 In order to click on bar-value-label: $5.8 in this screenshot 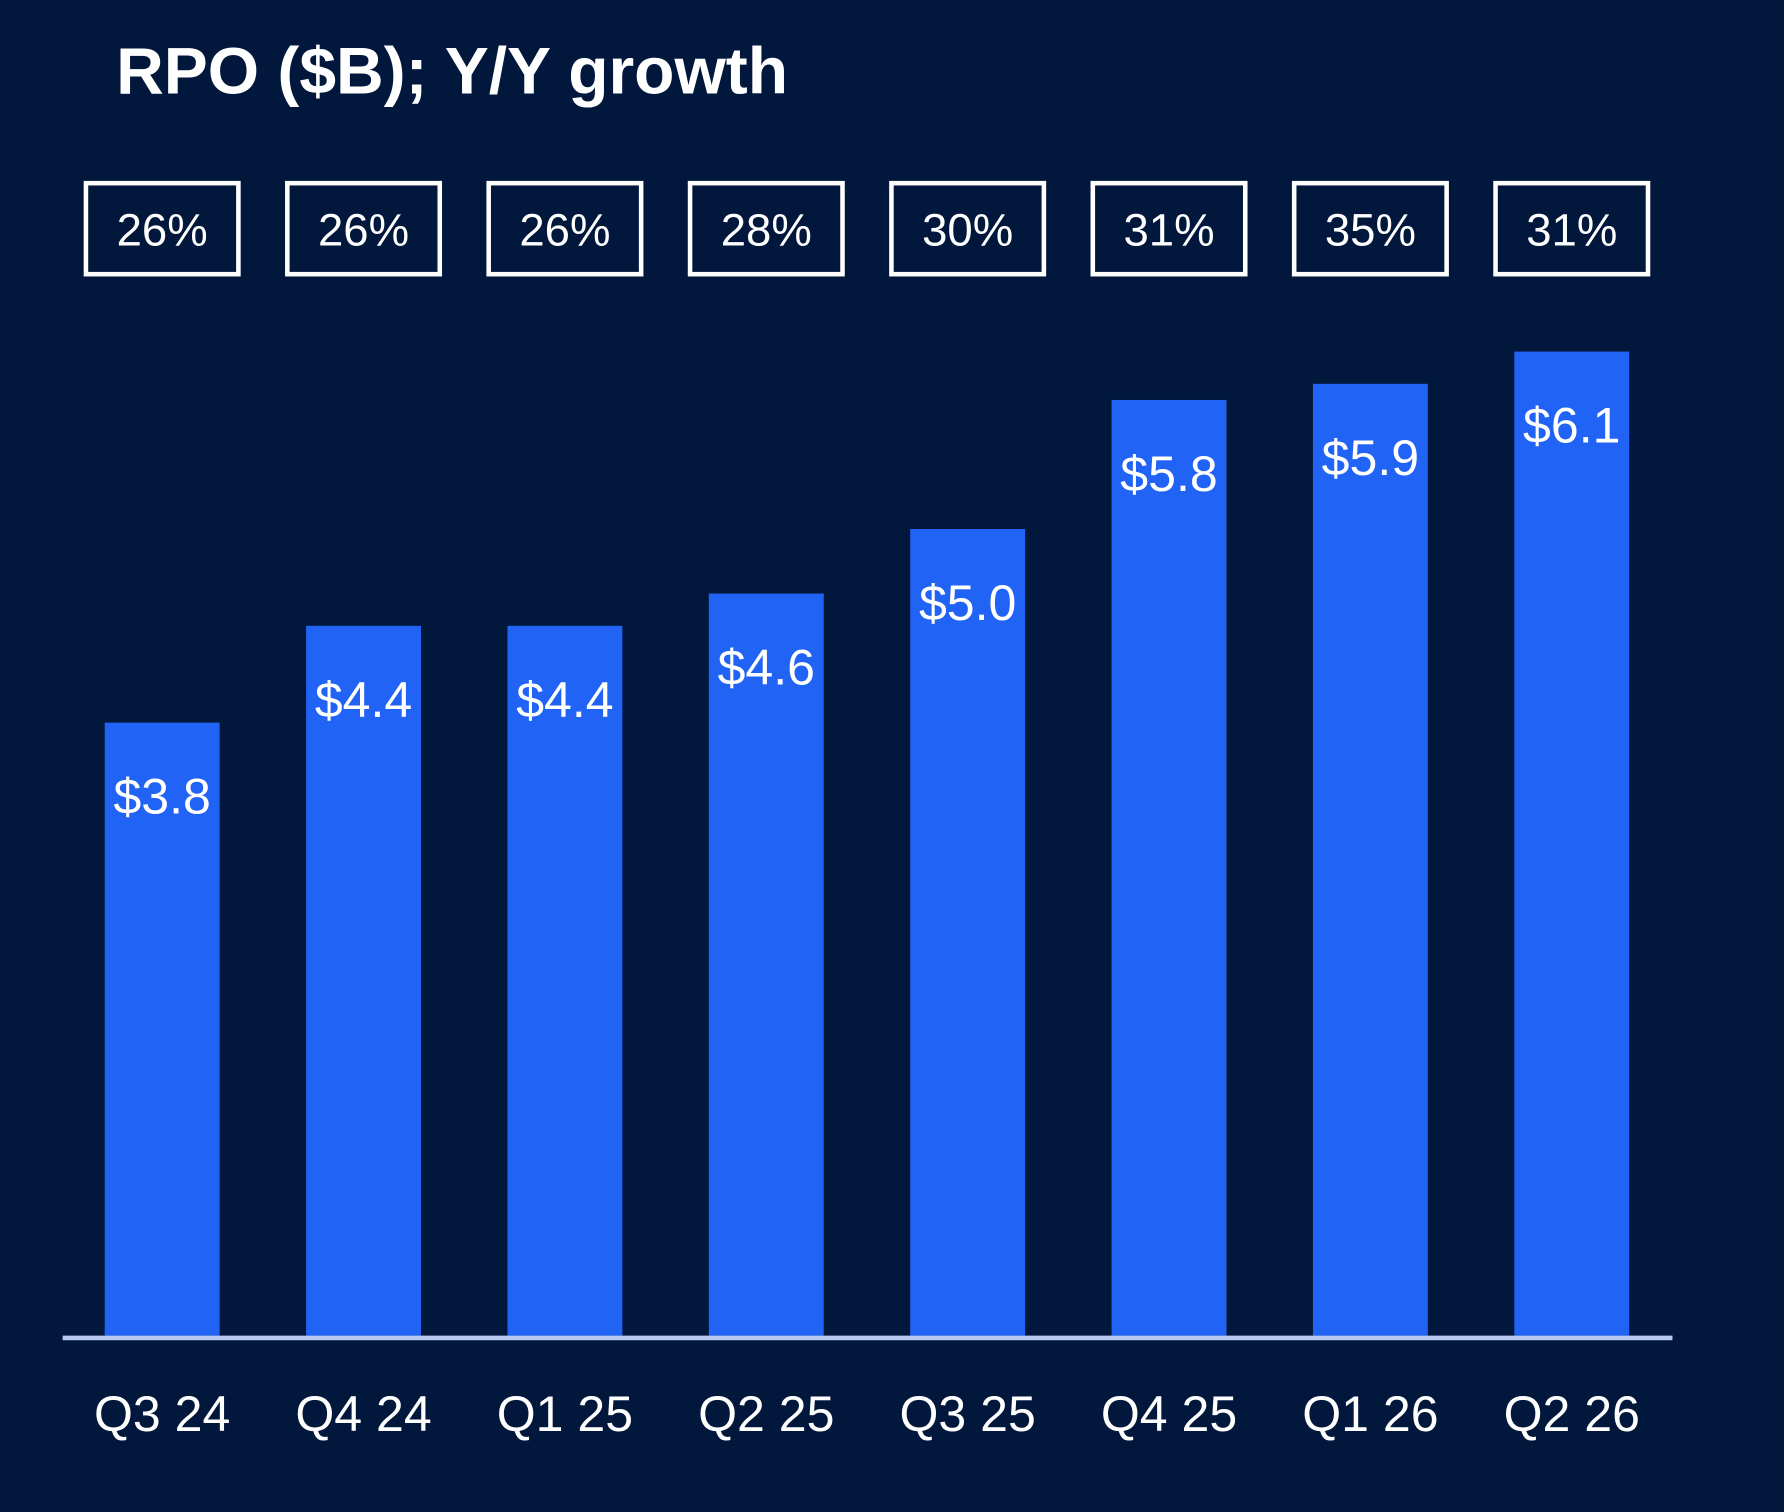, I will do `click(1168, 474)`.